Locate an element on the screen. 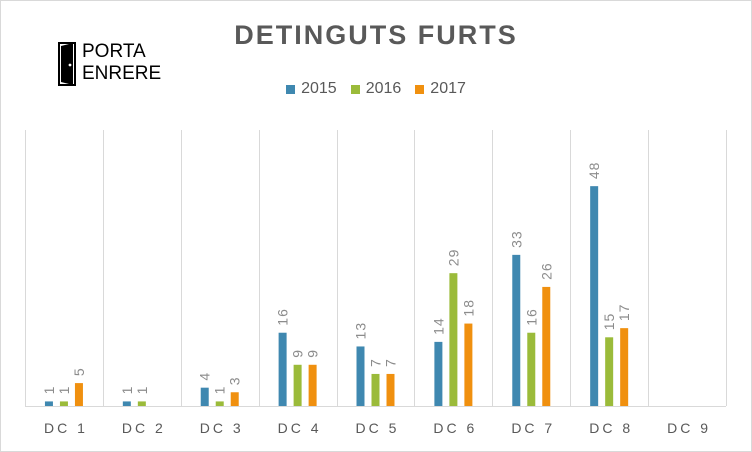  bar-2016-dc2 is located at coordinates (141, 403).